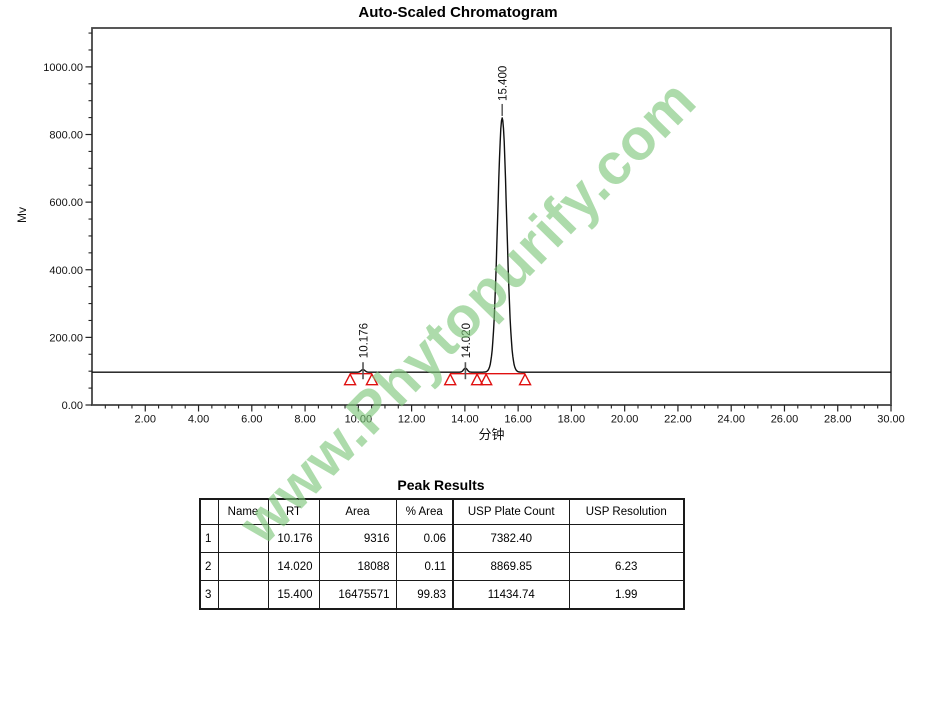 The image size is (930, 706). Describe the element at coordinates (209, 511) in the screenshot. I see `column-header` at that location.